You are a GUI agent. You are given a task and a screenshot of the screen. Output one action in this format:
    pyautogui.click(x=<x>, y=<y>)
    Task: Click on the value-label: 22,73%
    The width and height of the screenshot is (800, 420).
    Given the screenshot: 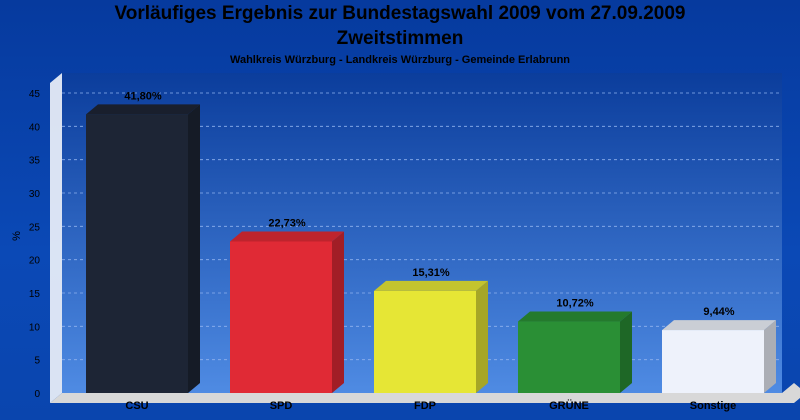 What is the action you would take?
    pyautogui.click(x=287, y=223)
    